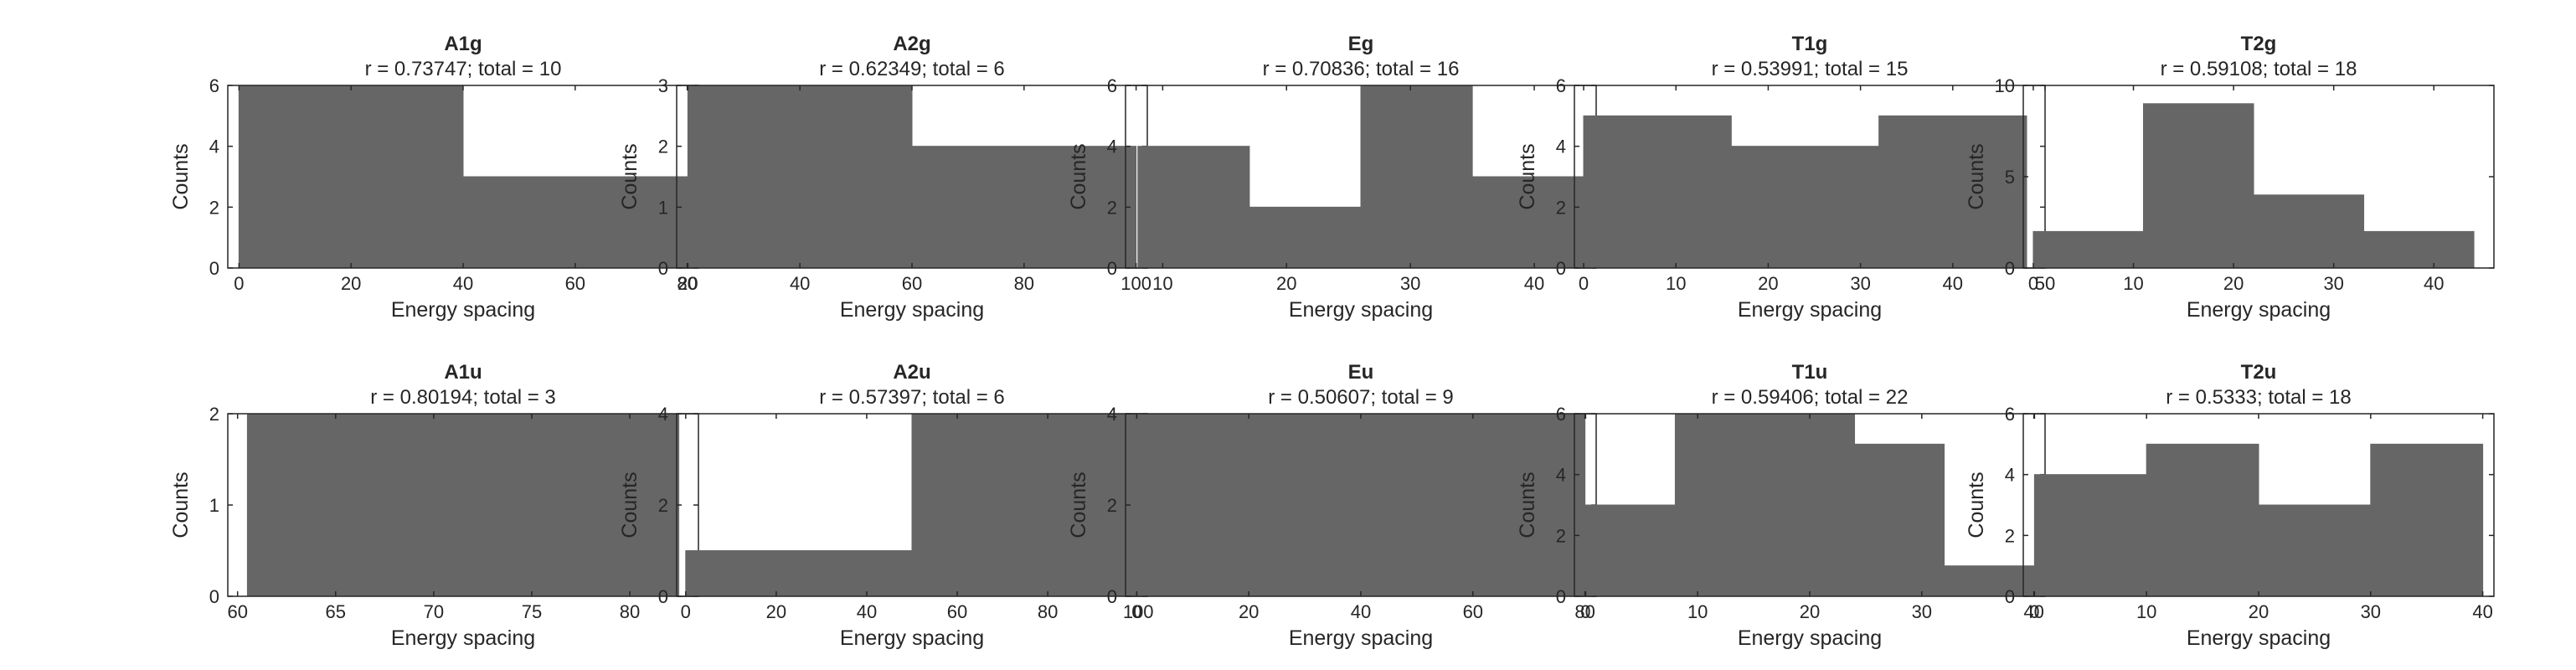 The height and width of the screenshot is (670, 2576). What do you see at coordinates (912, 310) in the screenshot?
I see `x-axis-label: Energy spacing` at bounding box center [912, 310].